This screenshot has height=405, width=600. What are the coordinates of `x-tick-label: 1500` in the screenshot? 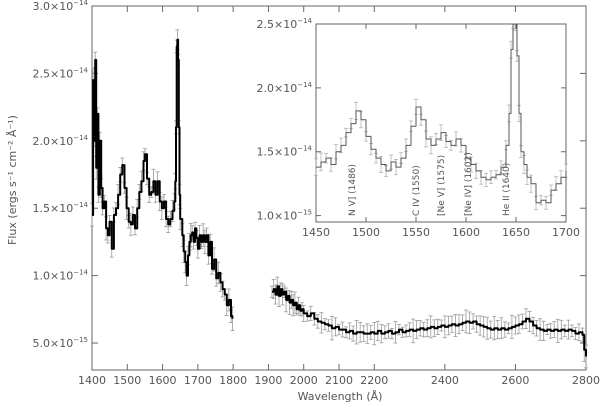 It's located at (127, 380).